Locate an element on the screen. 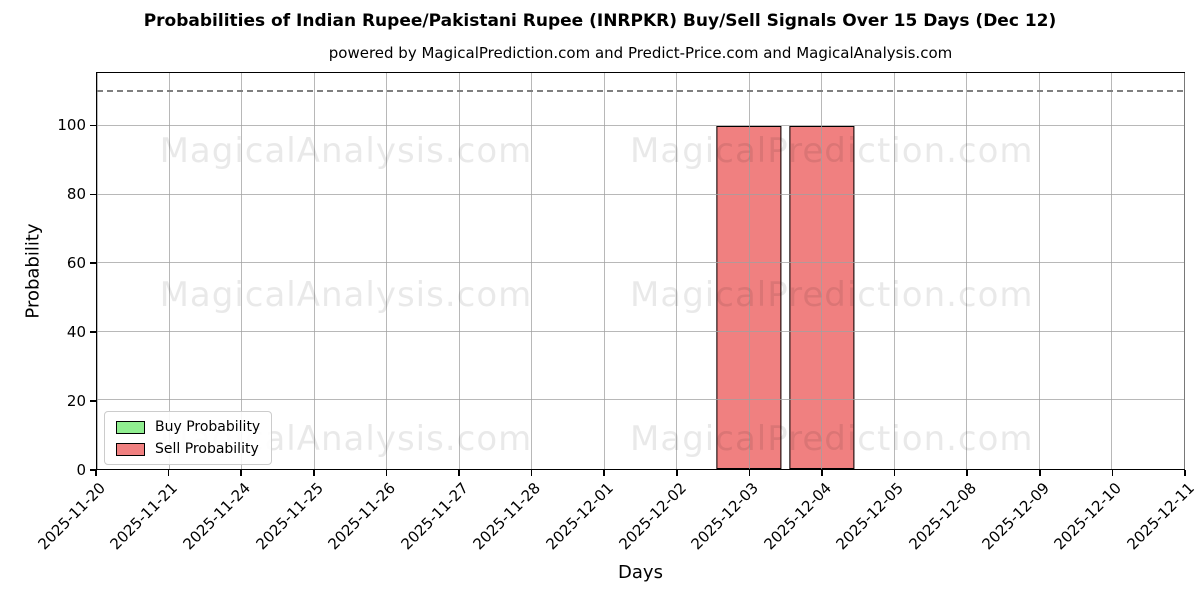 This screenshot has height=600, width=1200. legend-item-sell-probability: Sell Probability is located at coordinates (188, 449).